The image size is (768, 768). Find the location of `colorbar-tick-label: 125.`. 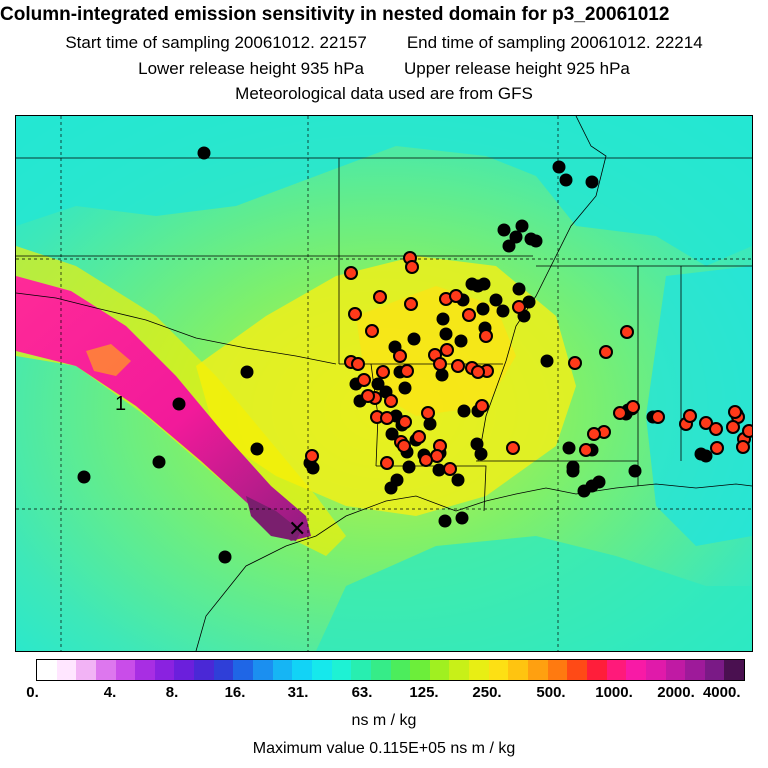

colorbar-tick-label: 125. is located at coordinates (424, 692).